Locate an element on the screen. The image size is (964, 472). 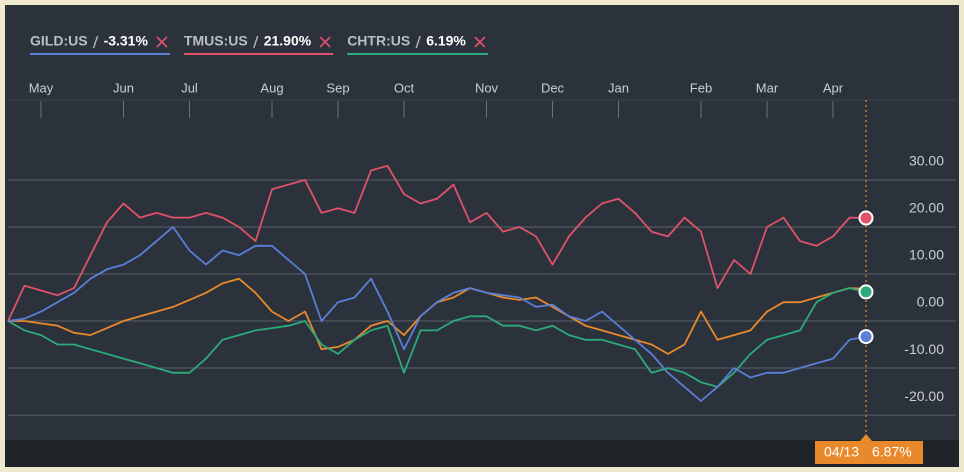
x-tick-label: Sep is located at coordinates (337, 87).